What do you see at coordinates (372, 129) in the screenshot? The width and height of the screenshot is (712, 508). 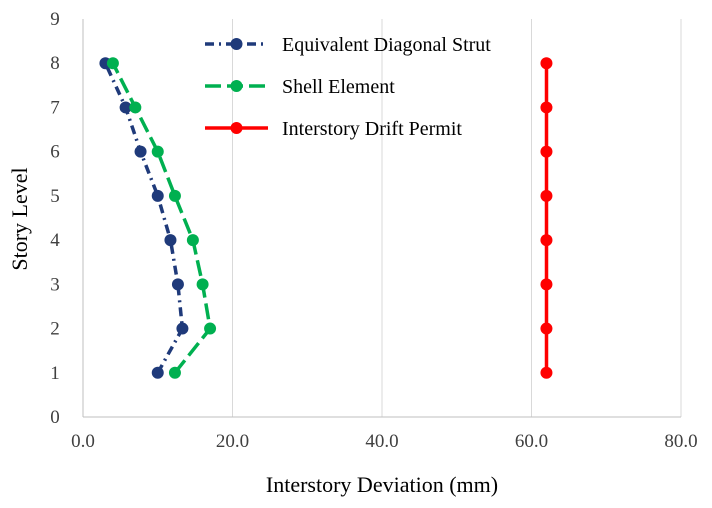 I see `legend-label: Interstory Drift Permit` at bounding box center [372, 129].